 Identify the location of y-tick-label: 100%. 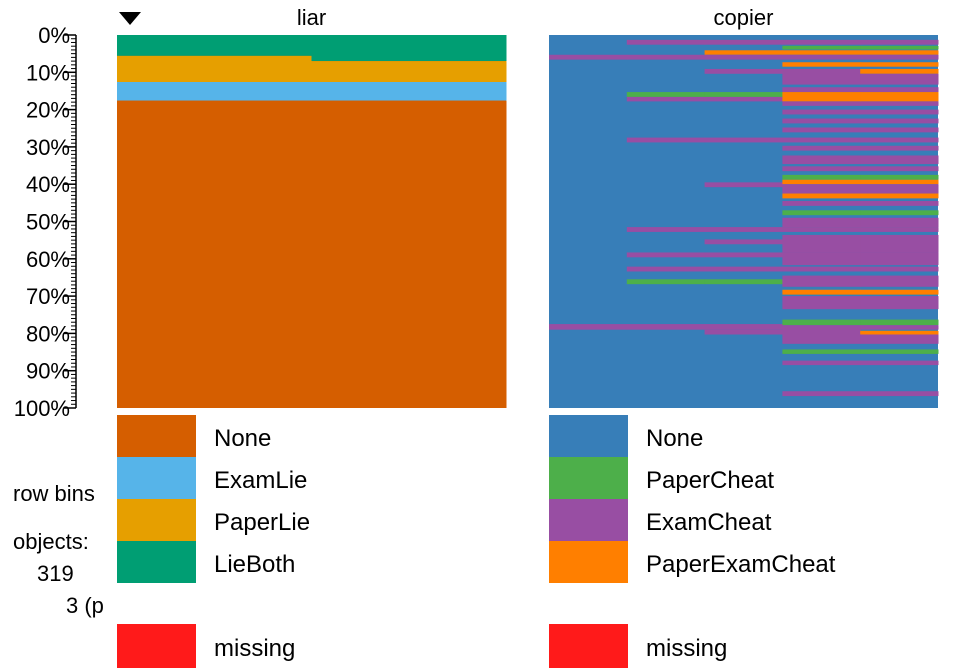
(42, 408).